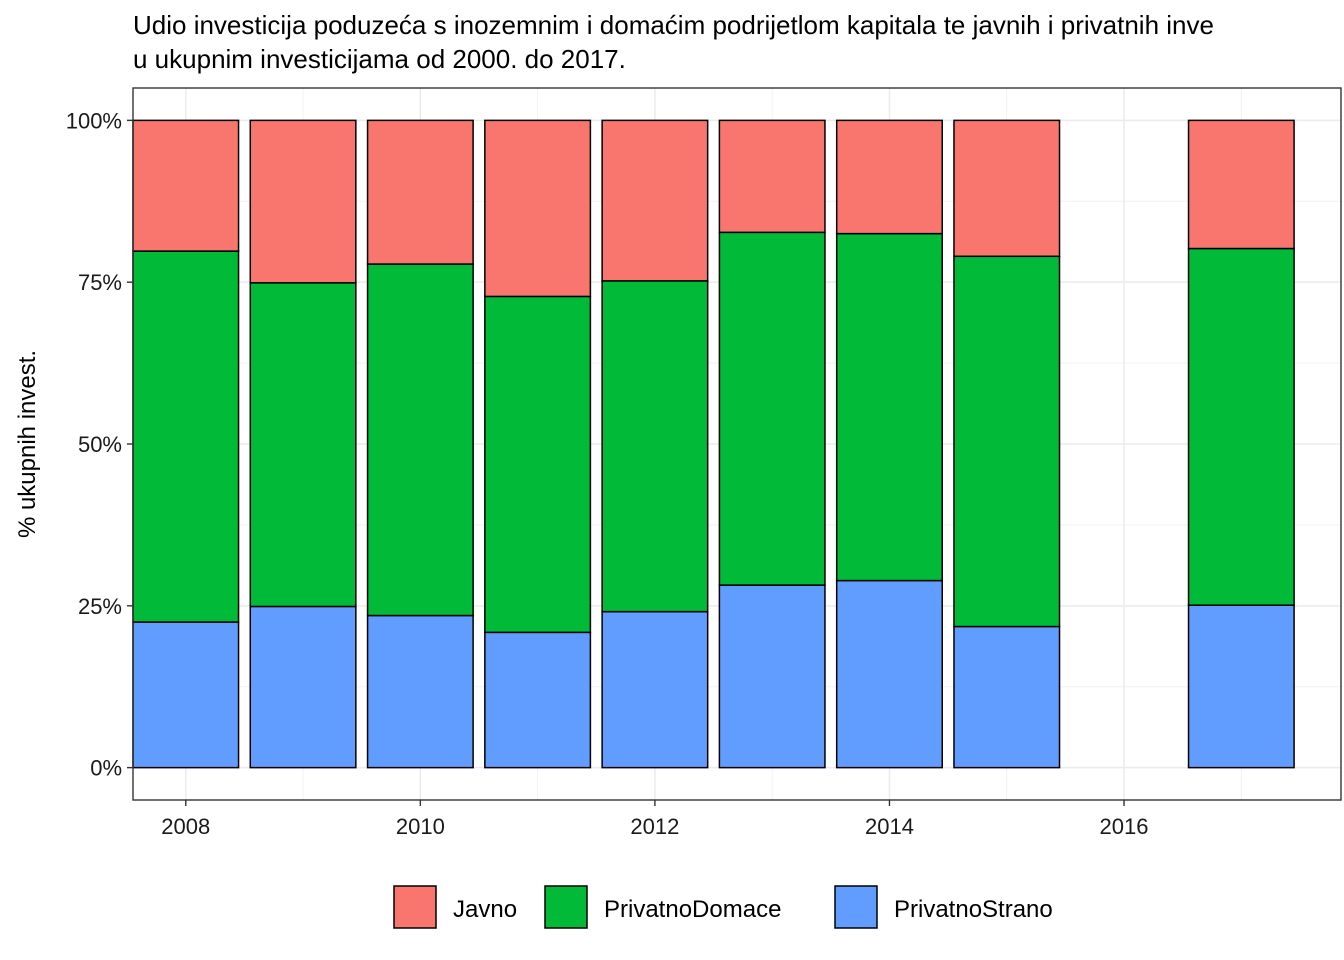 The width and height of the screenshot is (1344, 960). What do you see at coordinates (856, 907) in the screenshot?
I see `legend-key-PrivatnoStrano` at bounding box center [856, 907].